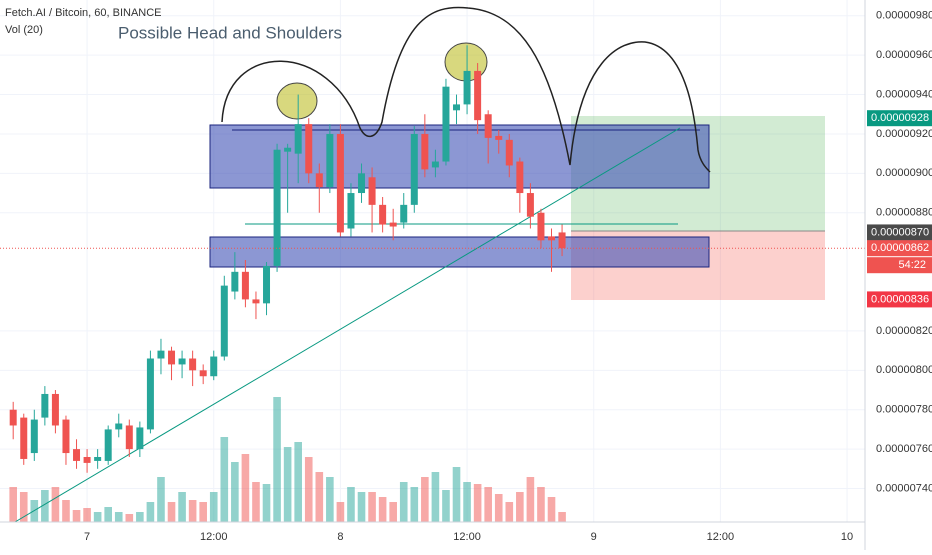  What do you see at coordinates (900, 118) in the screenshot?
I see `price-label: 0.00000928` at bounding box center [900, 118].